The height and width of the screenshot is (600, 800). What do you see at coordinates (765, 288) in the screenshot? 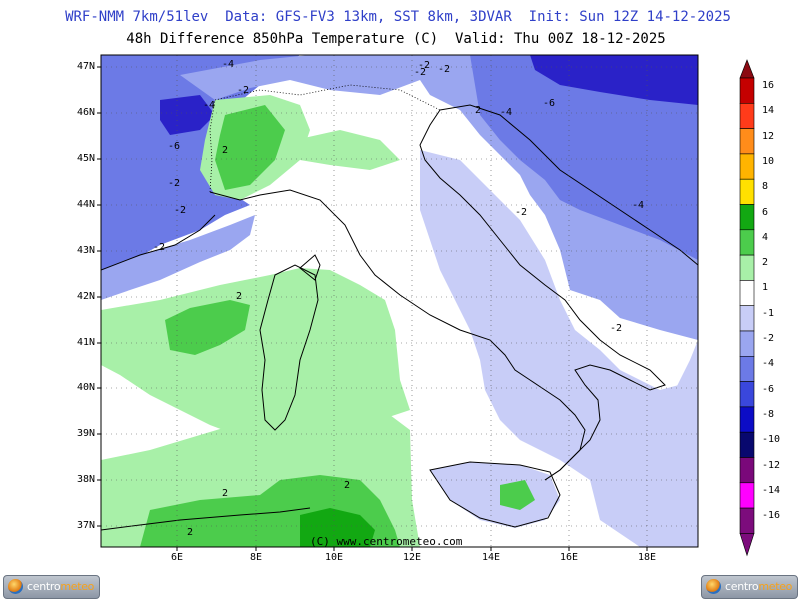
I see `scale-level-label: 1` at bounding box center [765, 288].